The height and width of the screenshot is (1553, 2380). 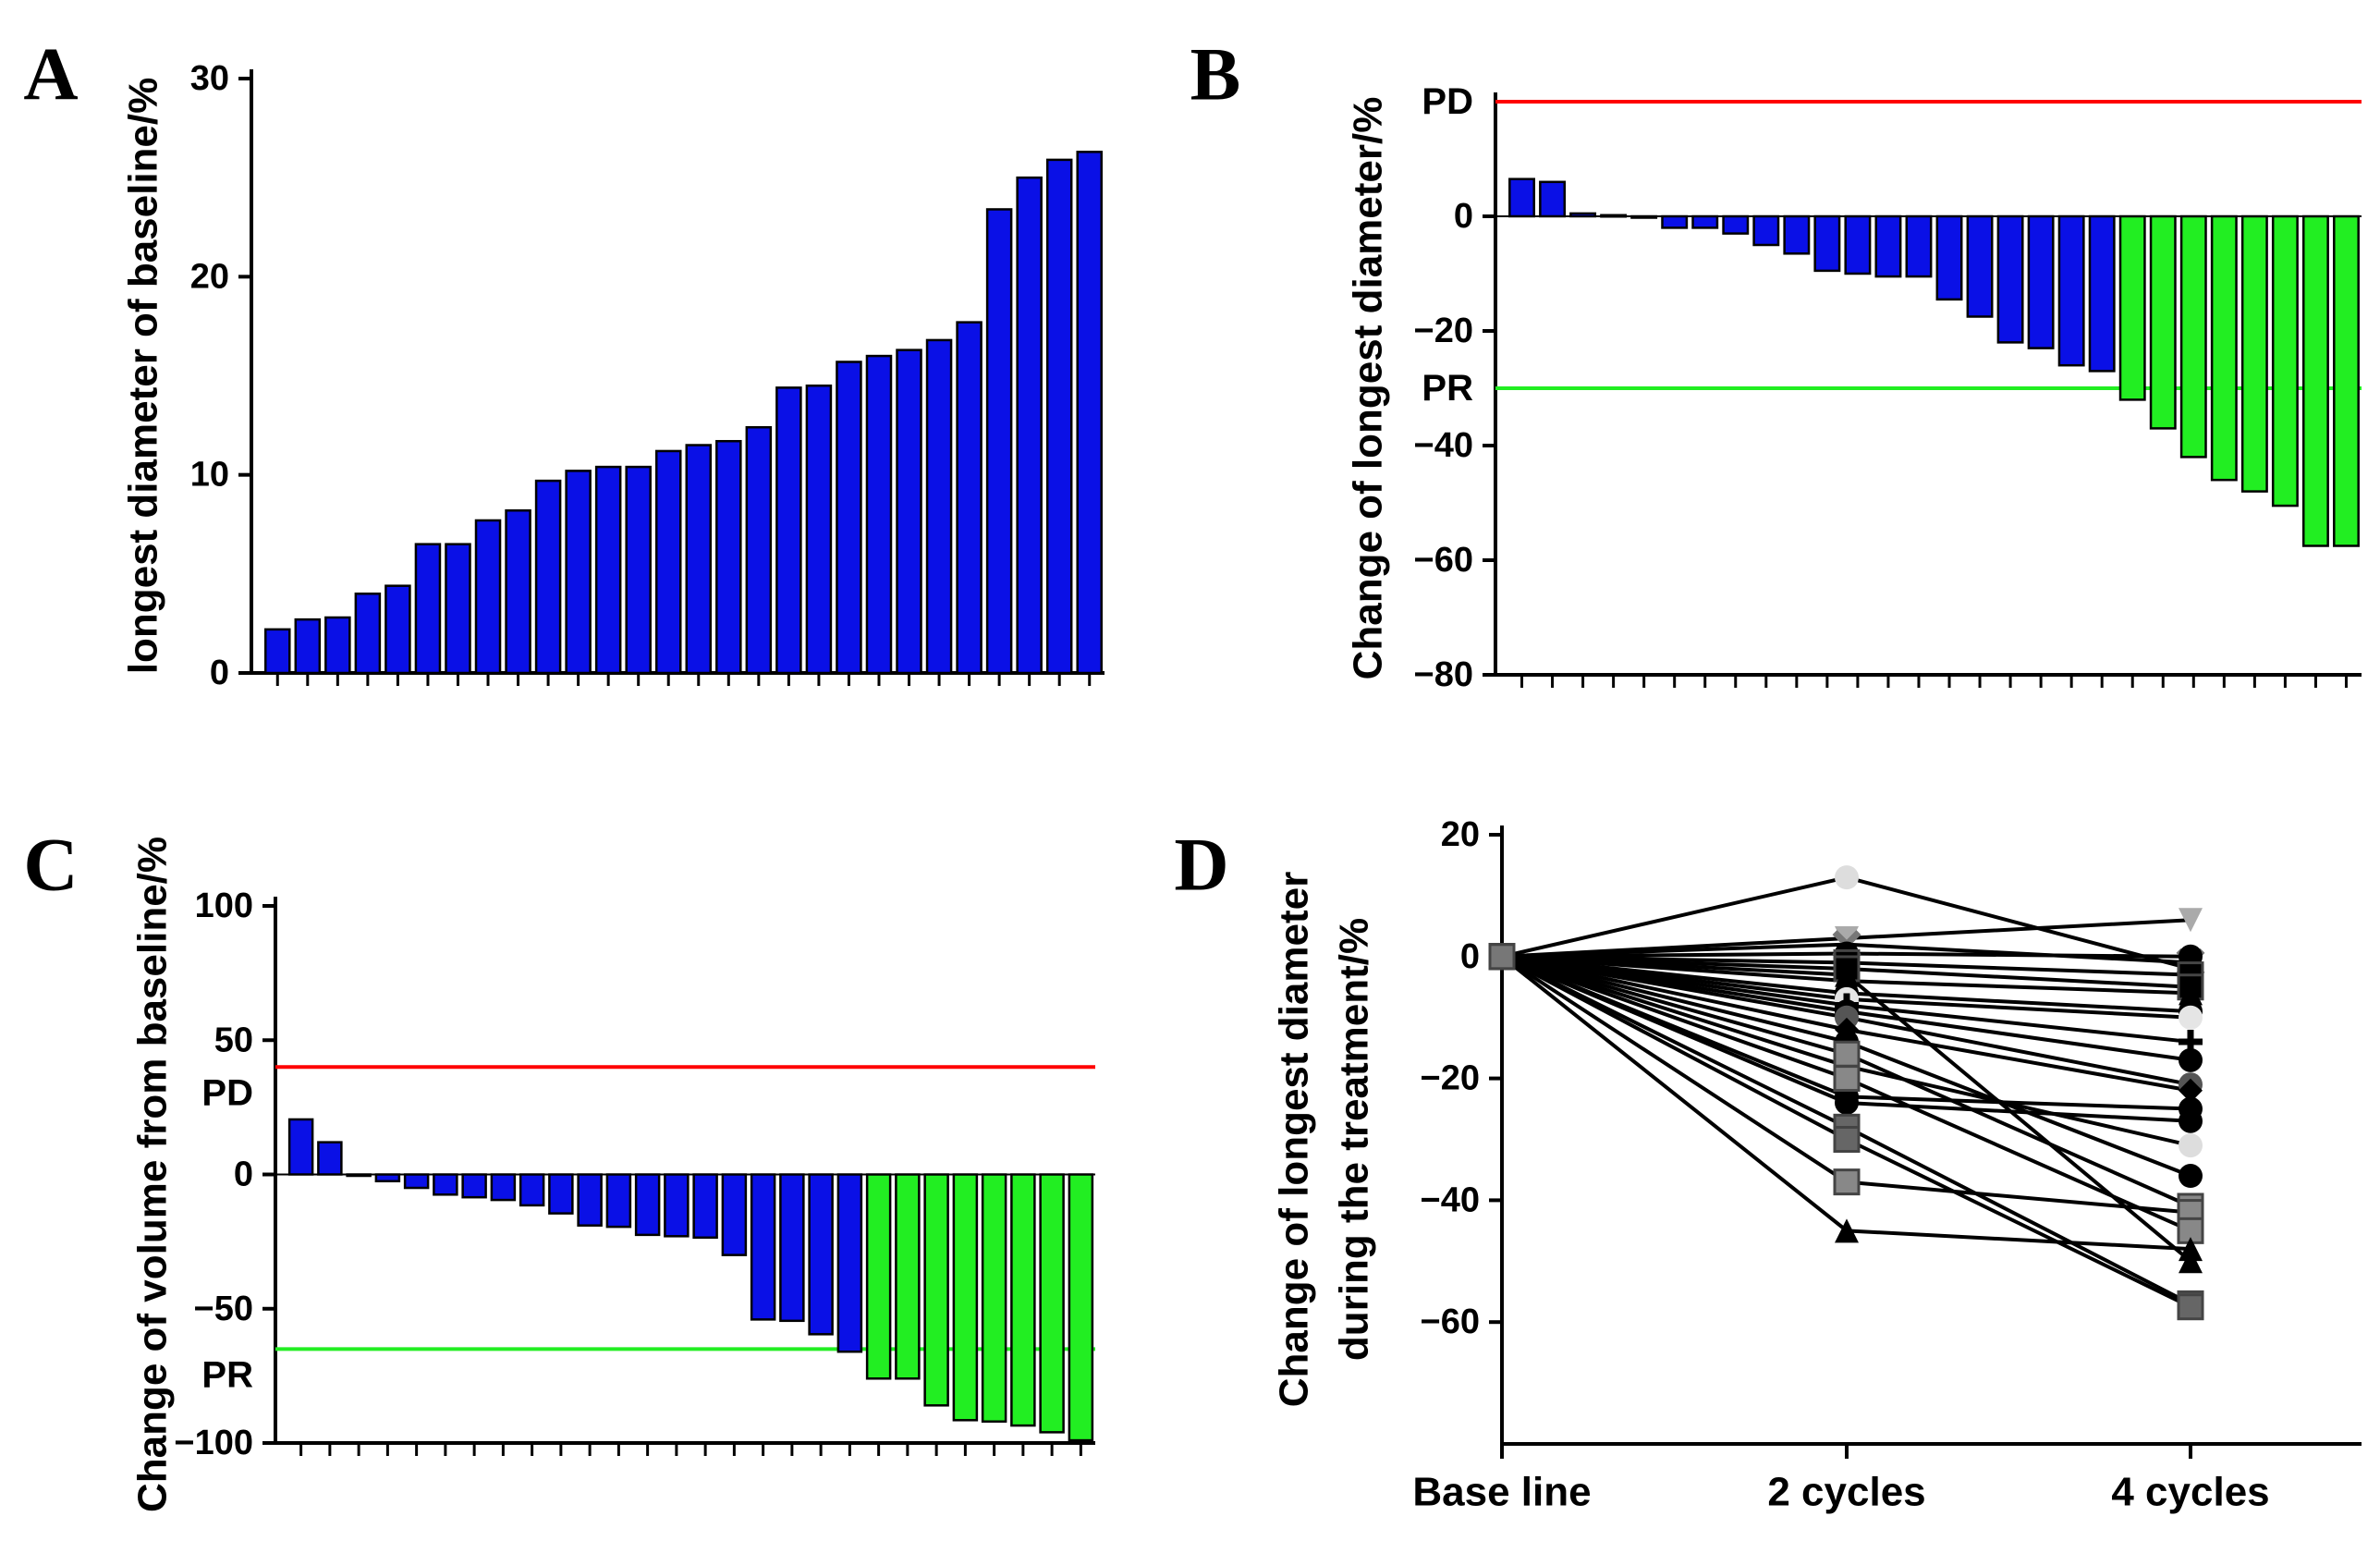 I want to click on y-axis-label: during the treatment/%, so click(x=1354, y=1140).